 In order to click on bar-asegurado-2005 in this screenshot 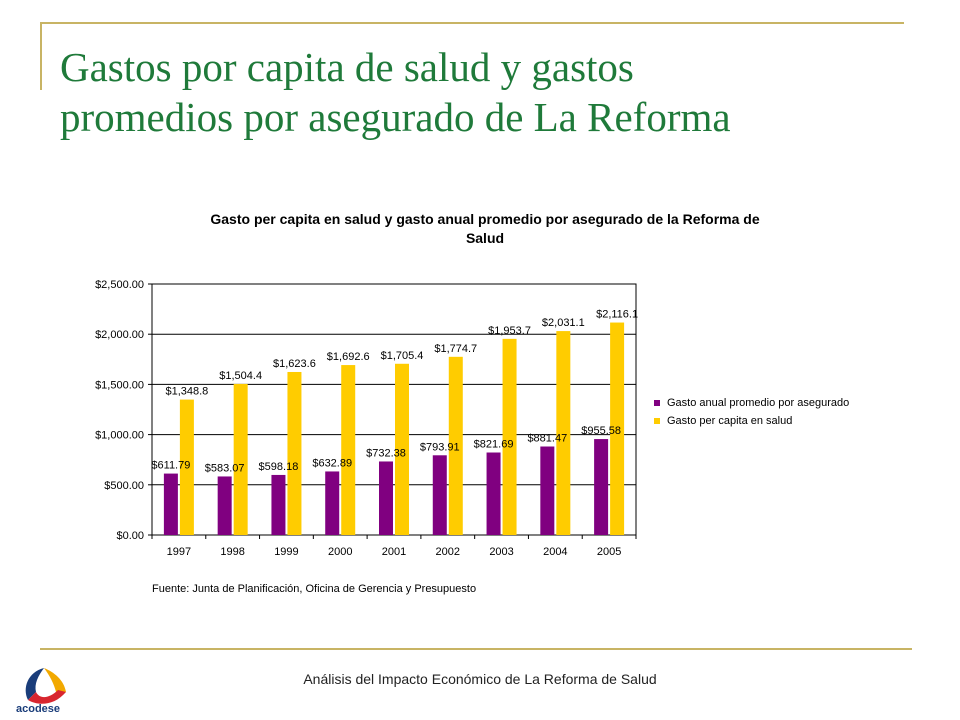, I will do `click(601, 487)`.